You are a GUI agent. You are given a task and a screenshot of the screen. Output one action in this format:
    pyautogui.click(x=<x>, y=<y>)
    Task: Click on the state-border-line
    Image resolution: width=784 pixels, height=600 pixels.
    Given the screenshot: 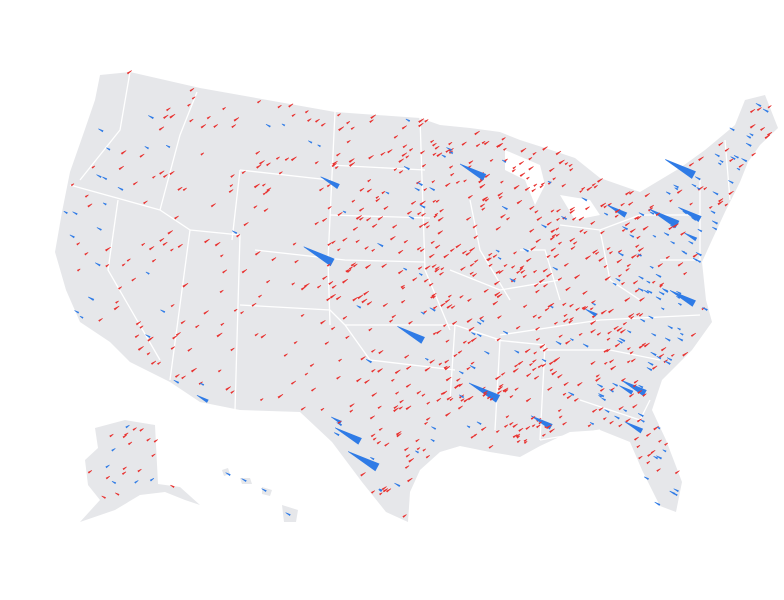 What is the action you would take?
    pyautogui.click(x=292, y=315)
    